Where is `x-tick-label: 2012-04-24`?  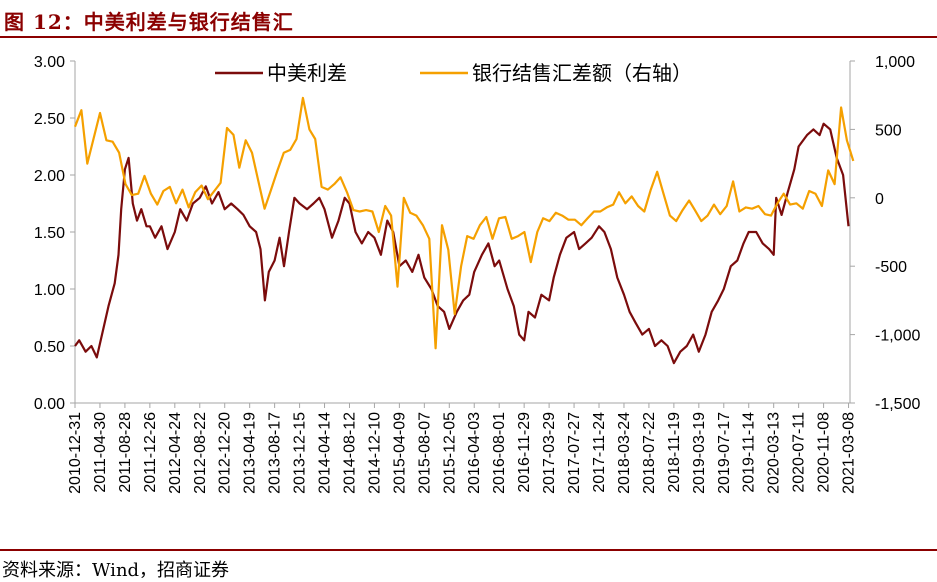 x-tick-label: 2012-04-24 is located at coordinates (175, 453).